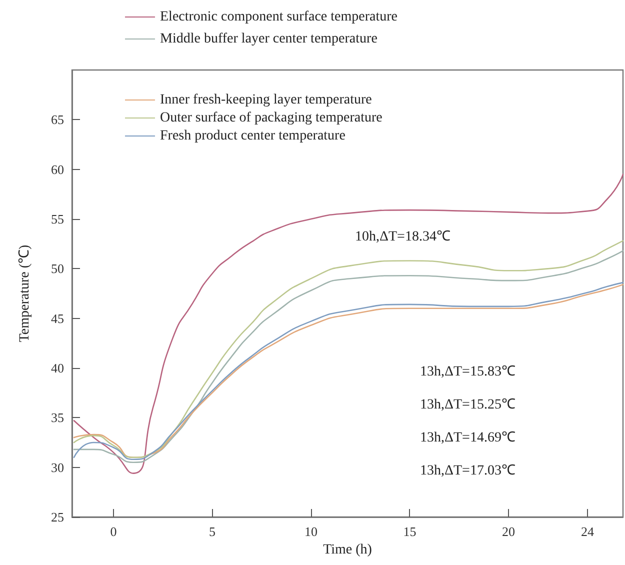 The width and height of the screenshot is (625, 565). What do you see at coordinates (57, 467) in the screenshot?
I see `y-tick-label: 30` at bounding box center [57, 467].